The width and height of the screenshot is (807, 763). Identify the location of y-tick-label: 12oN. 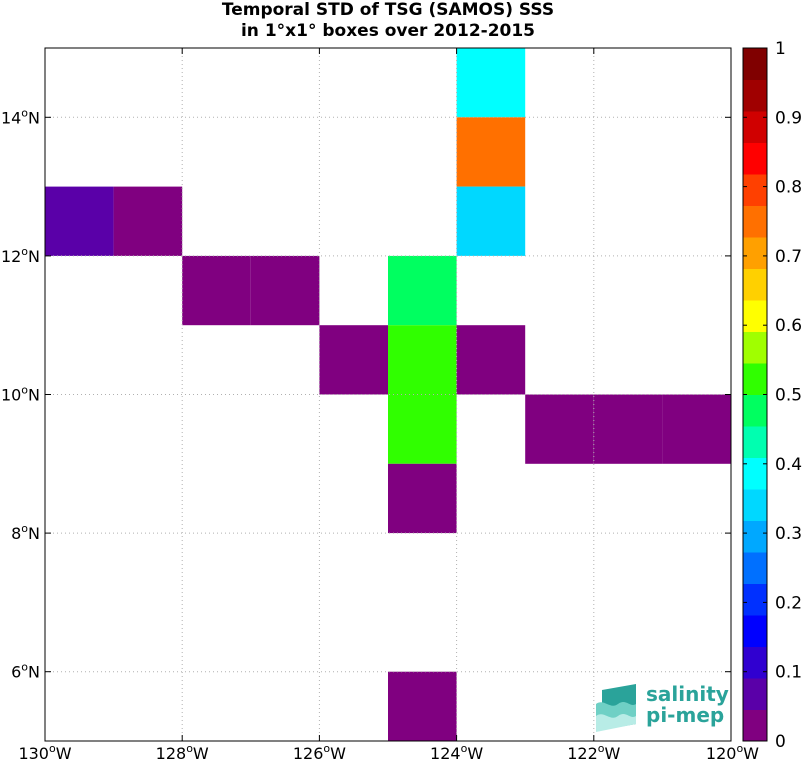
(20, 255).